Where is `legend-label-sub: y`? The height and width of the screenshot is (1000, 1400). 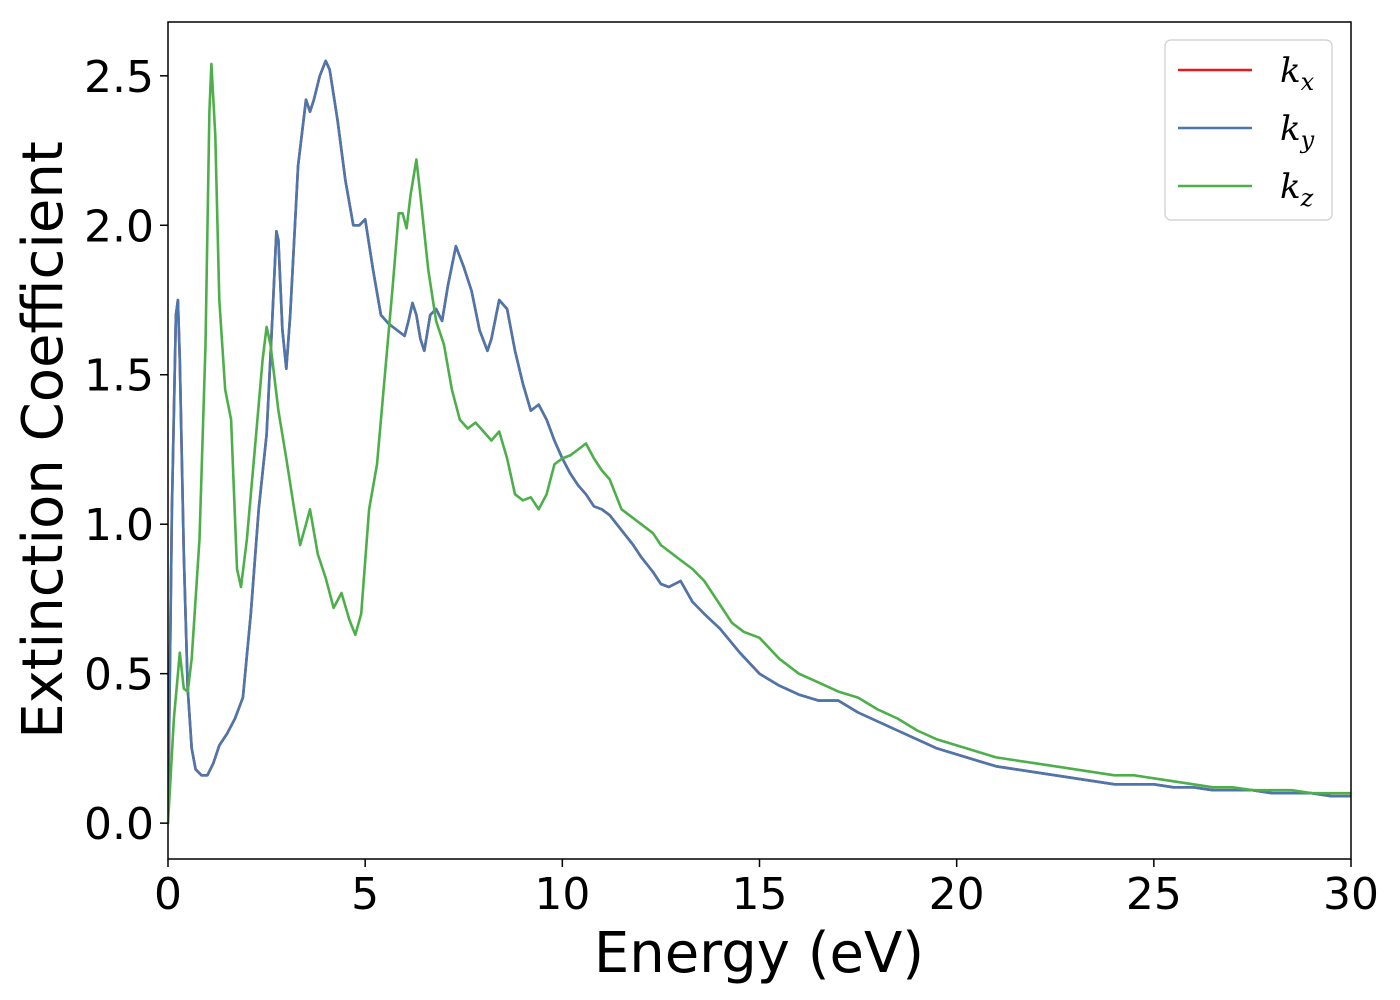
legend-label-sub: y is located at coordinates (1307, 140).